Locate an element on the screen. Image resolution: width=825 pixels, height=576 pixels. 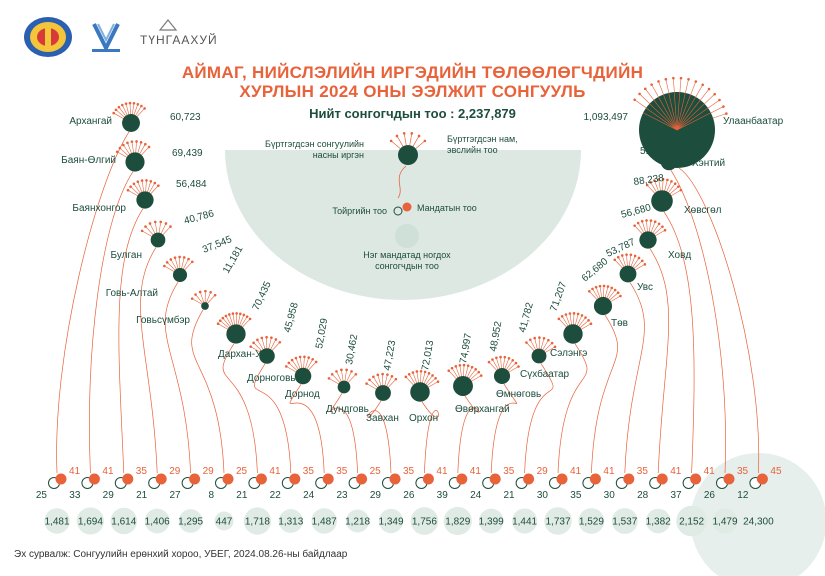
votes-per-seat-label: 1,382 is located at coordinates (658, 522).